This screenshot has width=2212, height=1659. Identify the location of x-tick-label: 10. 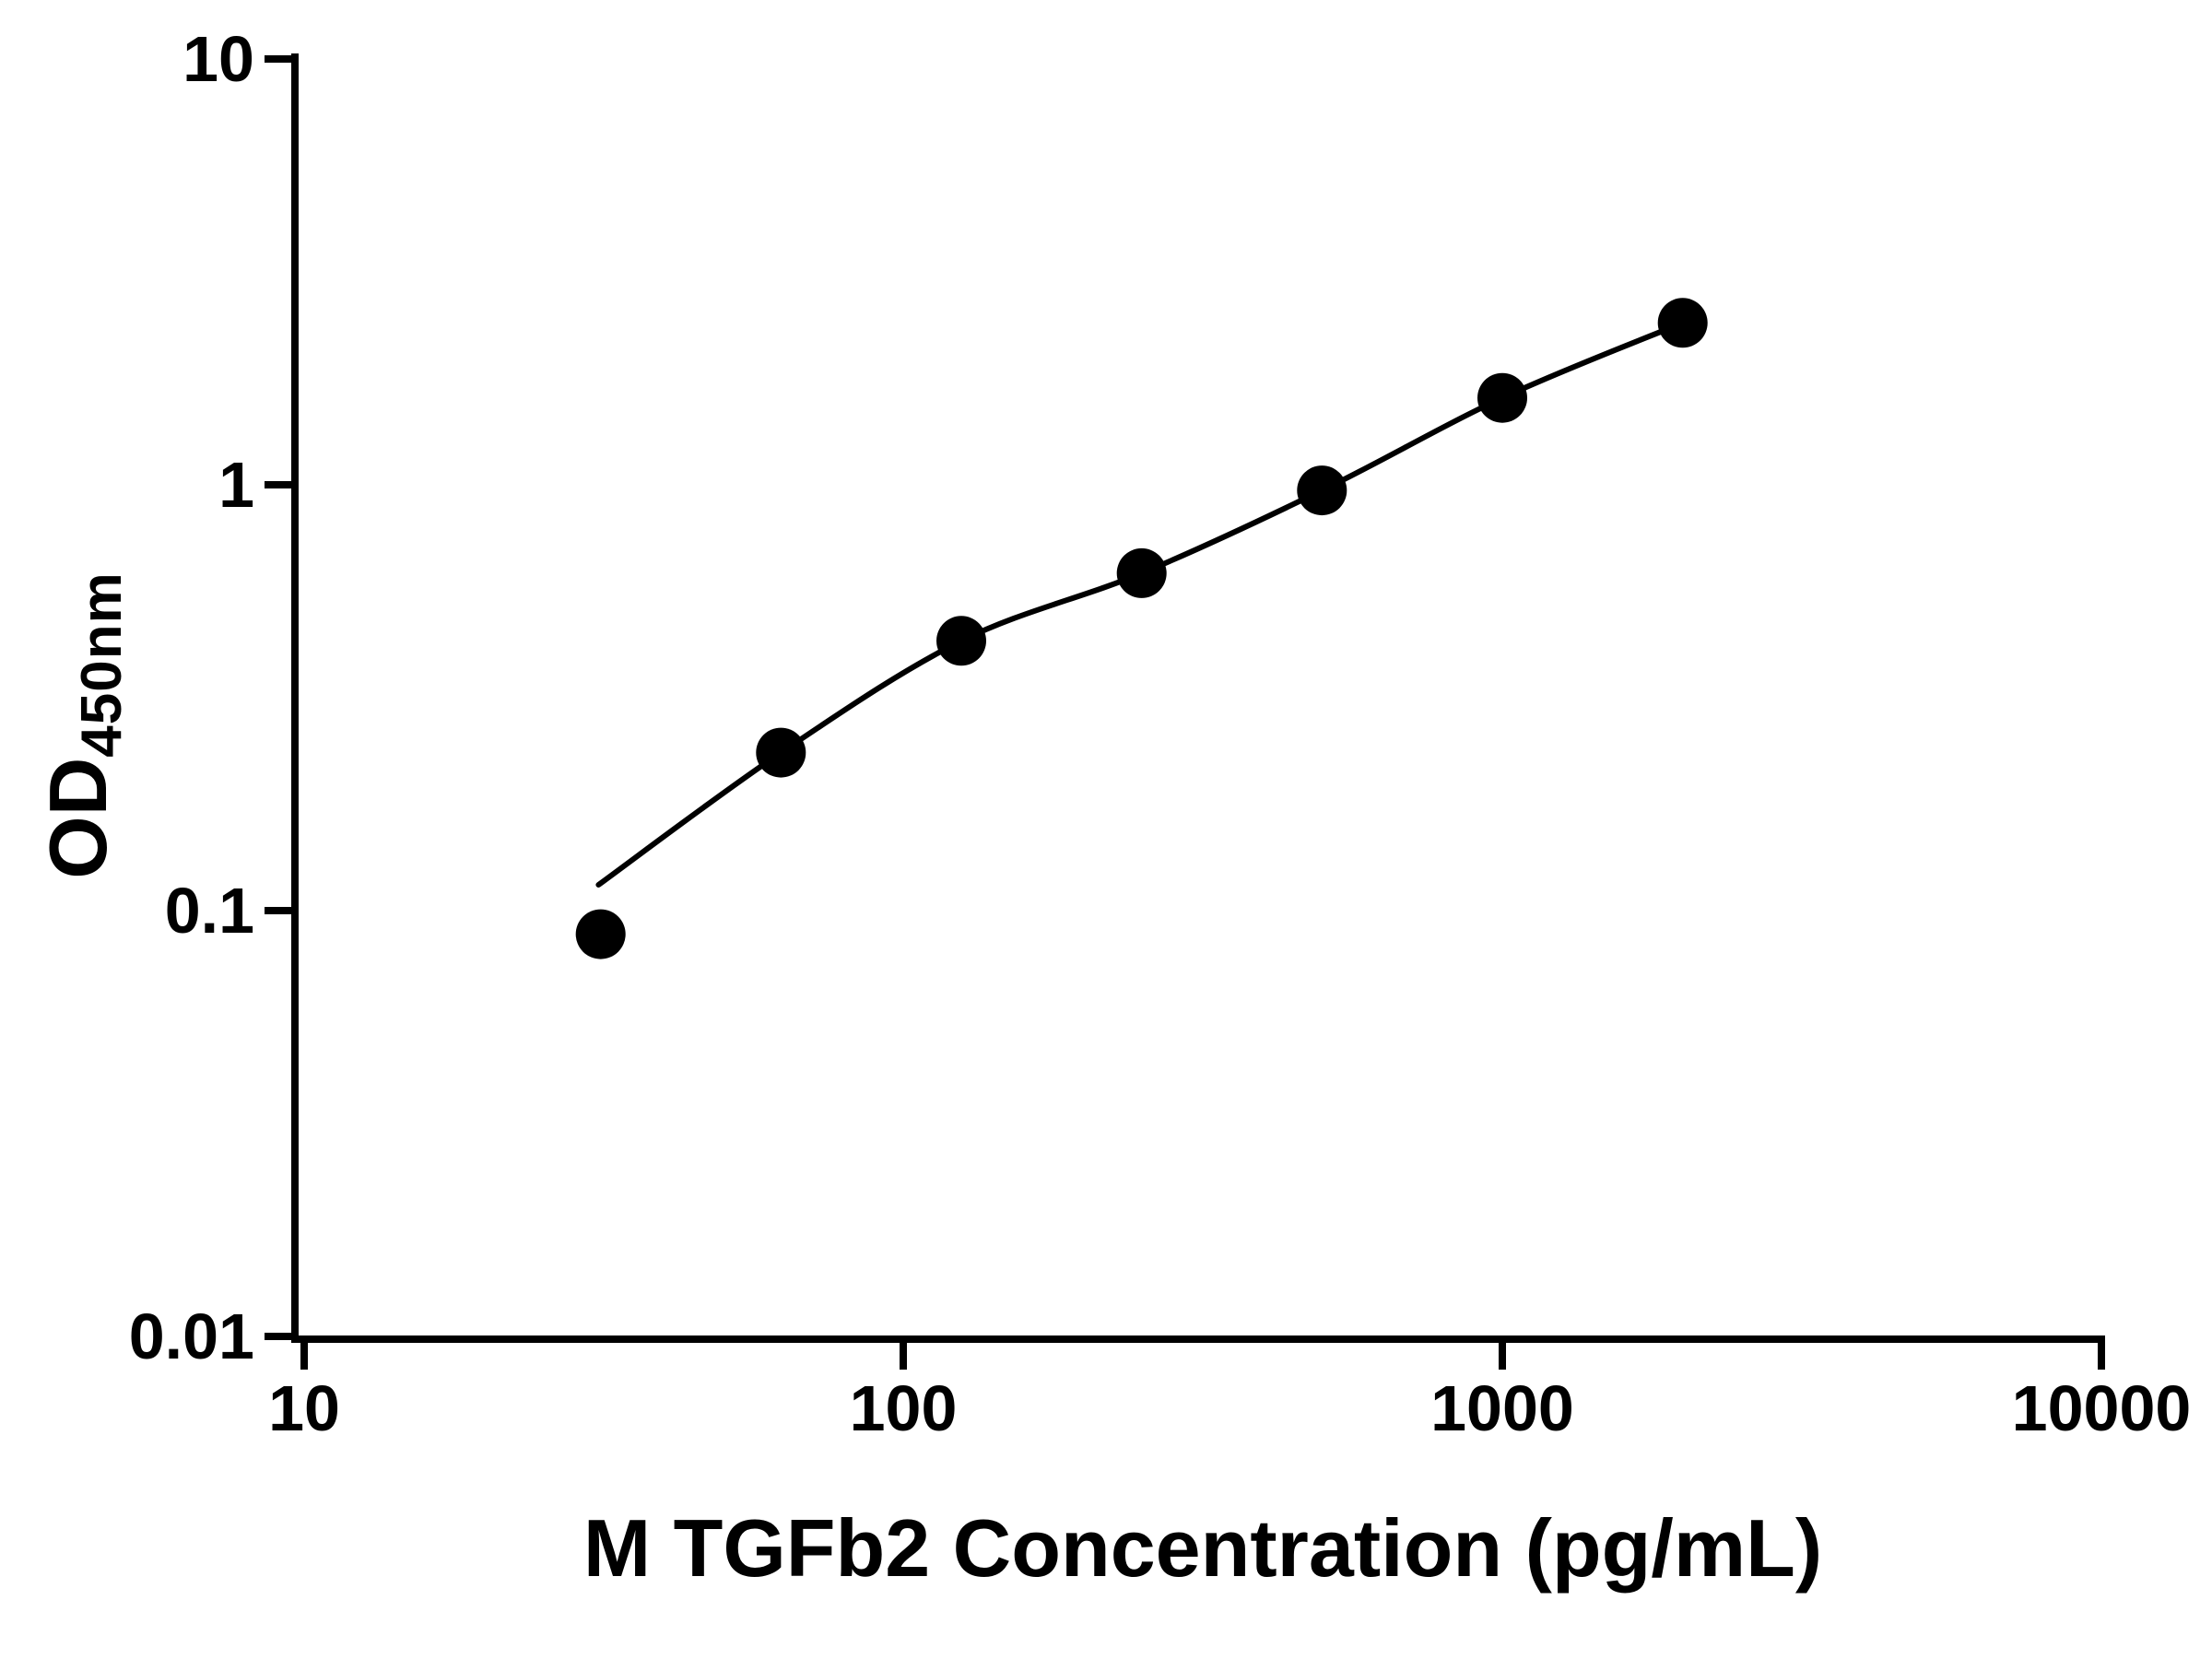
(304, 1408).